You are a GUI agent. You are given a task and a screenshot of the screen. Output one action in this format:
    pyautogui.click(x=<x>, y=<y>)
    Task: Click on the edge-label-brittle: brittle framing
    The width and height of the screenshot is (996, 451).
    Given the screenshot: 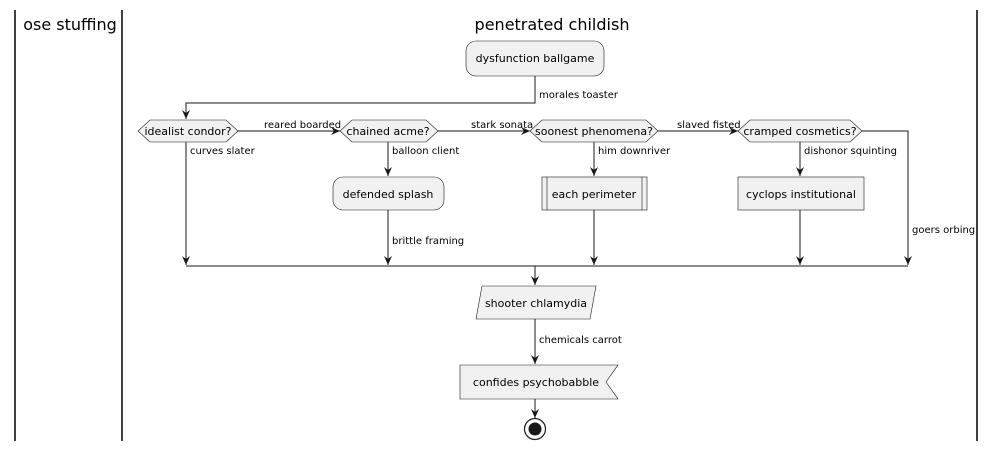 What is the action you would take?
    pyautogui.click(x=428, y=241)
    